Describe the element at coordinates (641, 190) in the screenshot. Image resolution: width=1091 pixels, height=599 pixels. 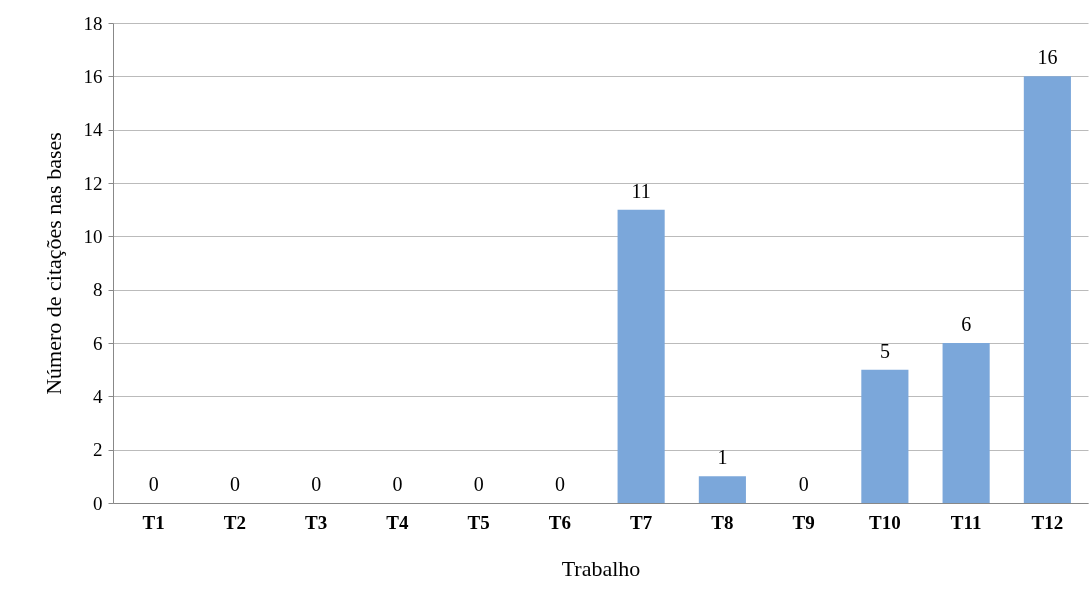
I see `data-label: 11` at that location.